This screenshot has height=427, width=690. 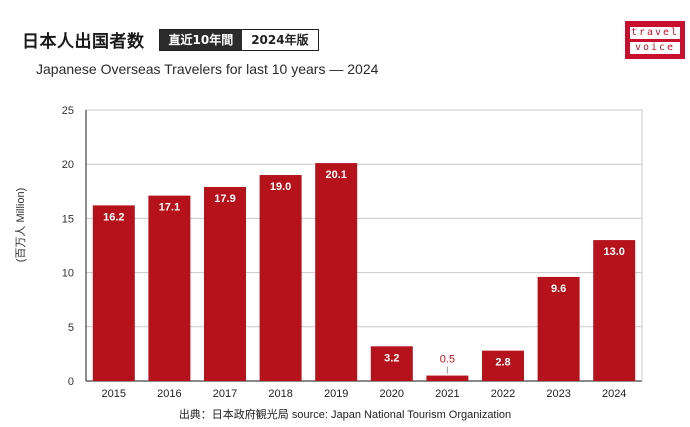 What do you see at coordinates (655, 47) in the screenshot?
I see `logo-line-voice: voice` at bounding box center [655, 47].